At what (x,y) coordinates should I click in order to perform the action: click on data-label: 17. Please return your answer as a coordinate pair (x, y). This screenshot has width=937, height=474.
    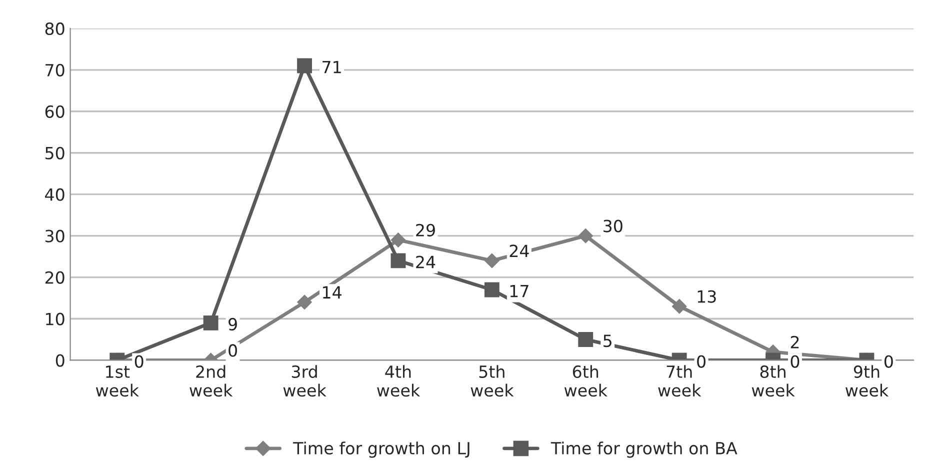
    Looking at the image, I should click on (519, 291).